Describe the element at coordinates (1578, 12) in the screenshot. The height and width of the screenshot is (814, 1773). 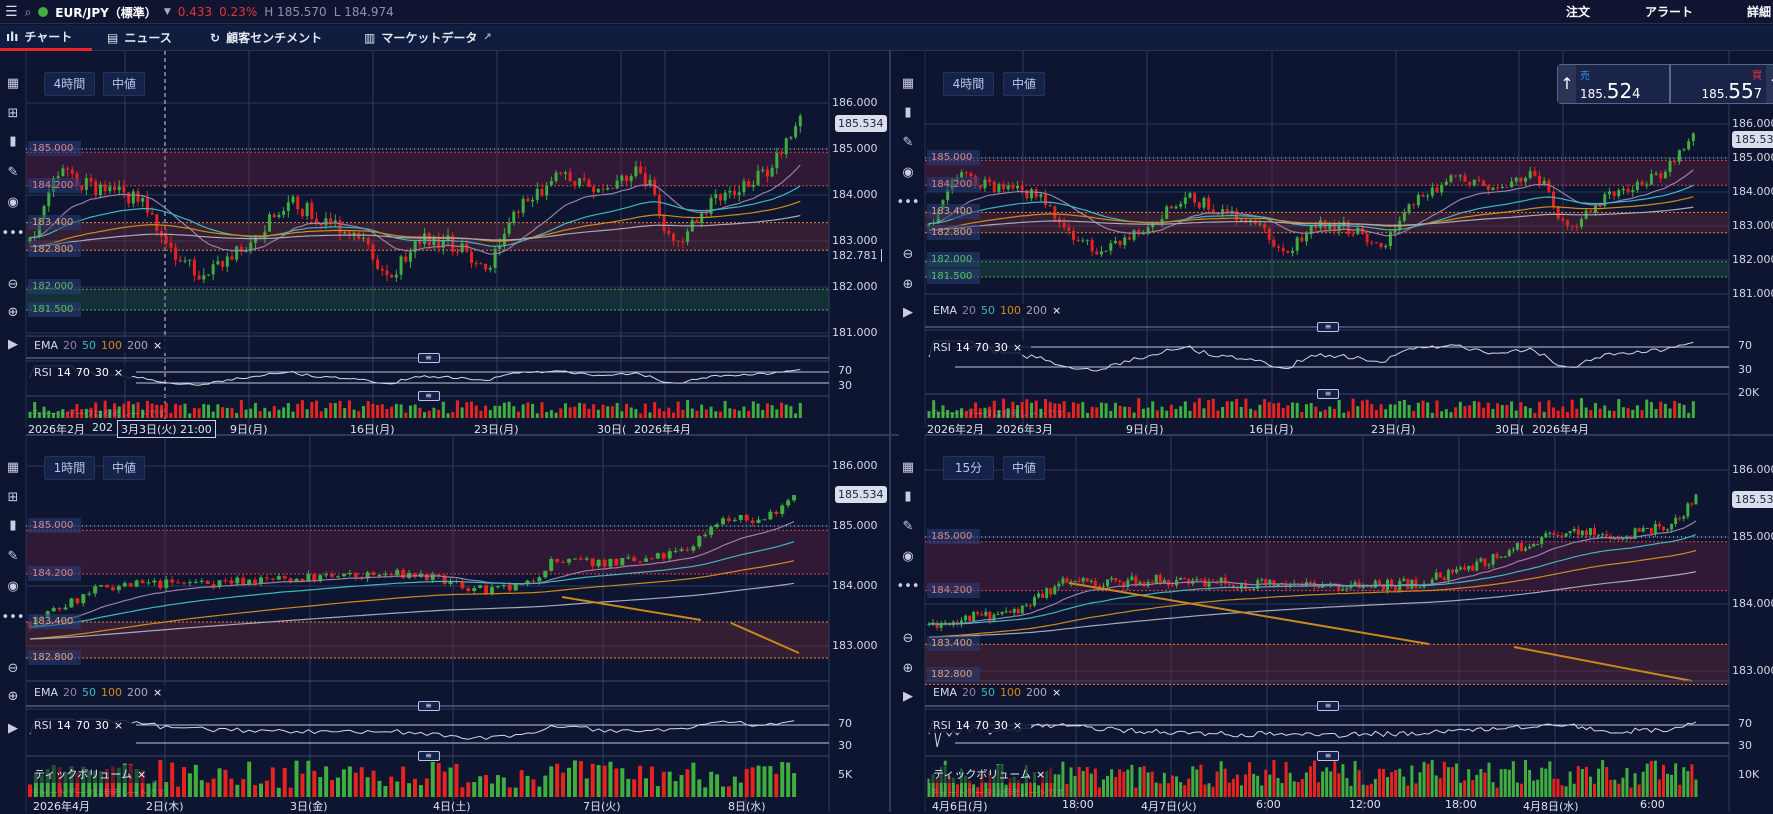
I see `order-button: 注文` at that location.